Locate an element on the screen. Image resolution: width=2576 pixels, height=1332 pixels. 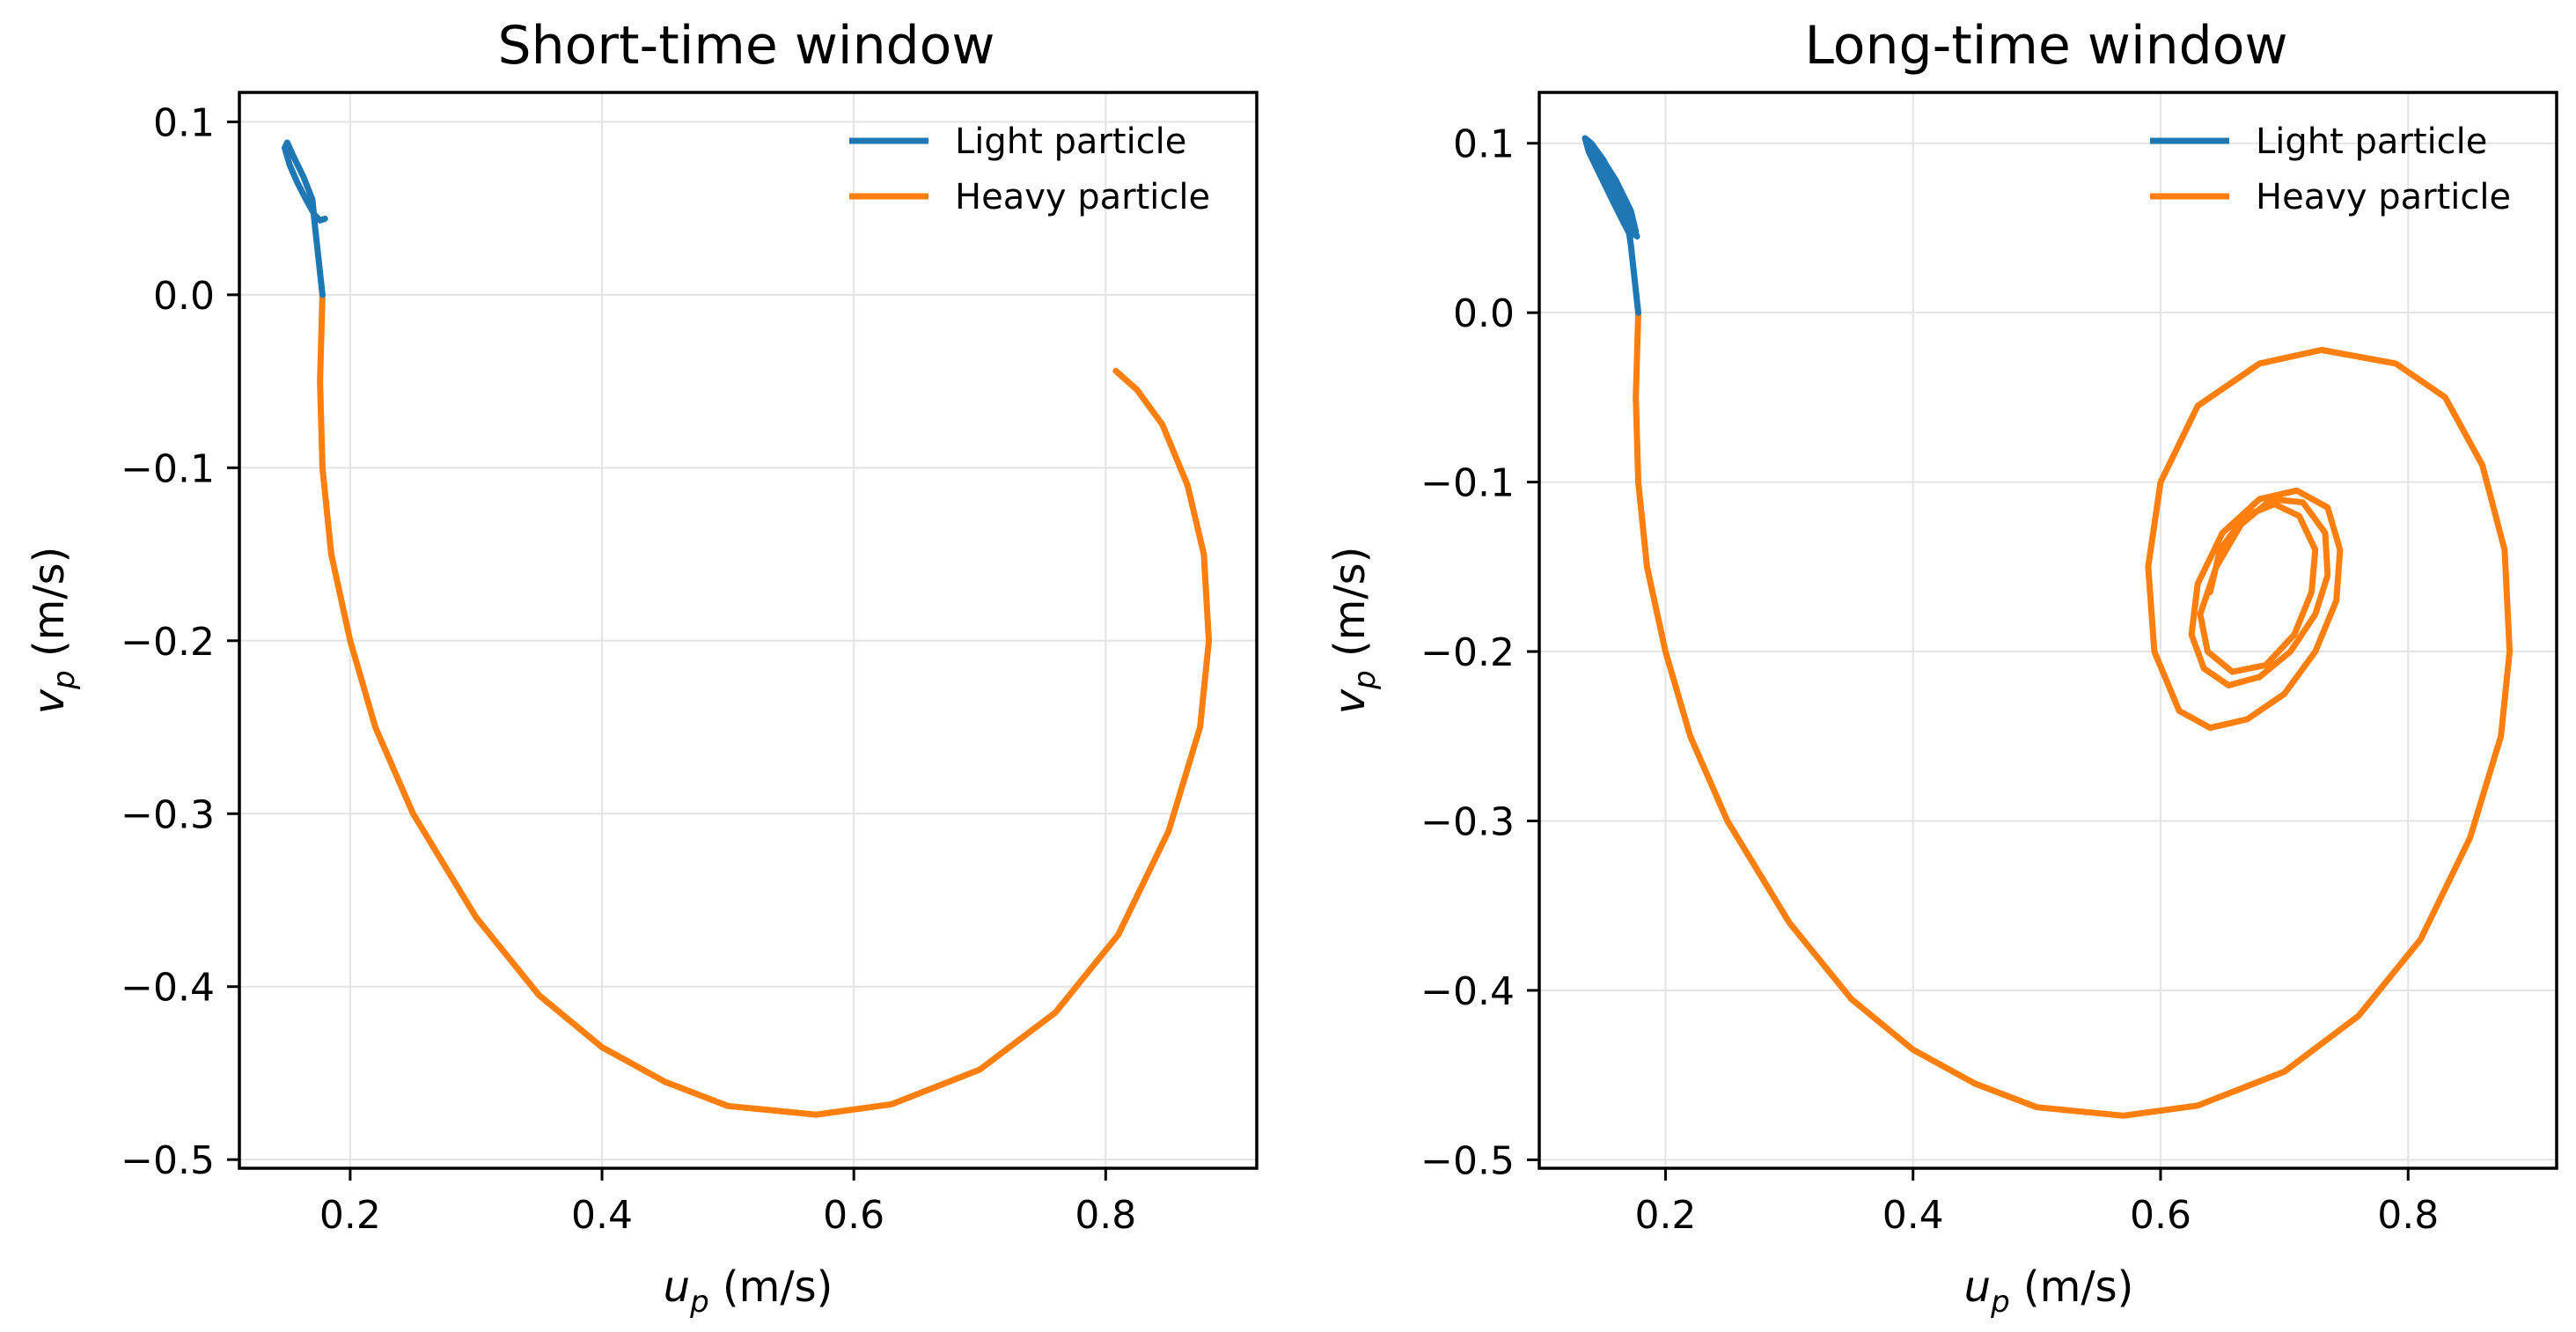
chart-title: Short-time window is located at coordinates (746, 46).